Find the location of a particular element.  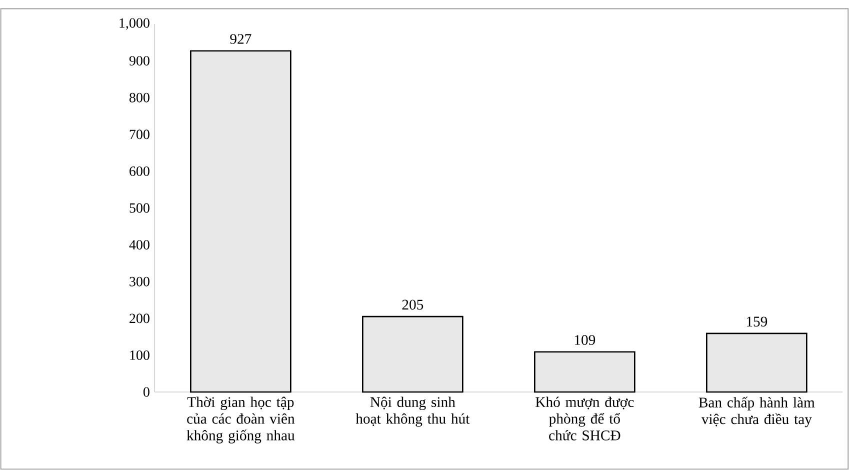

data-label: 205 is located at coordinates (413, 305).